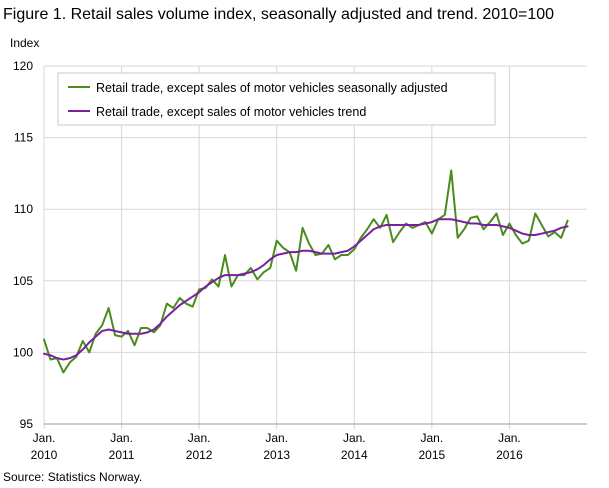  What do you see at coordinates (354, 455) in the screenshot?
I see `x-tick-label-year-2014: 2014` at bounding box center [354, 455].